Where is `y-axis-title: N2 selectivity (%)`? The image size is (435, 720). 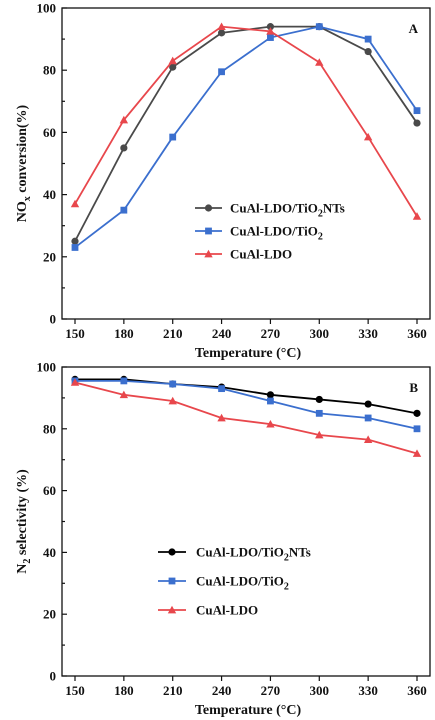 y-axis-title: N2 selectivity (%) is located at coordinates (24, 521).